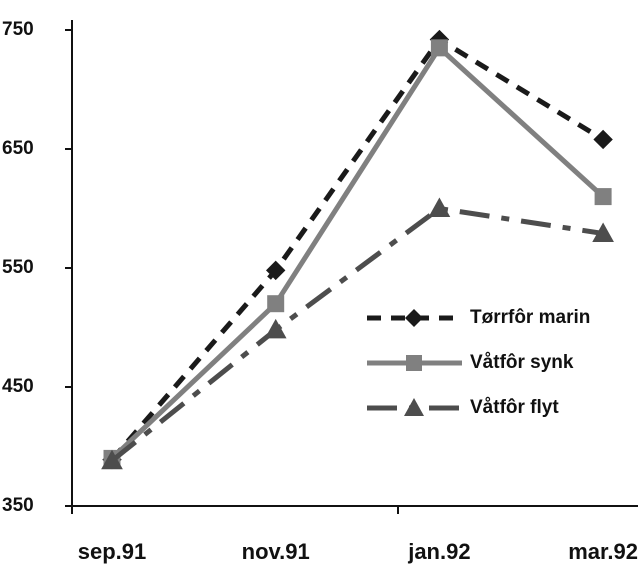 This screenshot has width=638, height=566. What do you see at coordinates (522, 362) in the screenshot?
I see `legend-label: Våtfôr synk` at bounding box center [522, 362].